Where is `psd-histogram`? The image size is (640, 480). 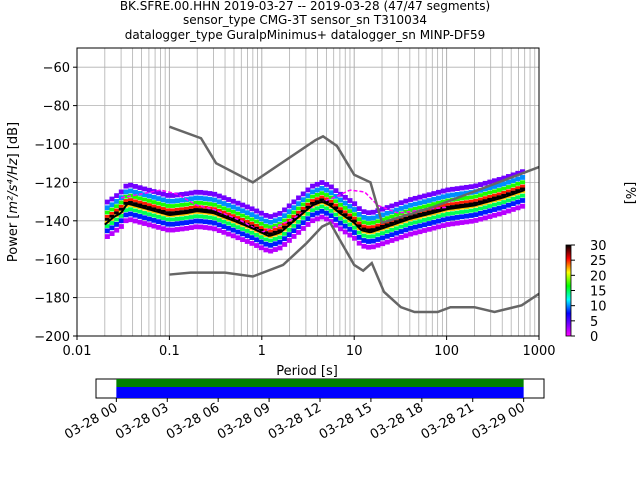
psd-histogram is located at coordinates (315, 211).